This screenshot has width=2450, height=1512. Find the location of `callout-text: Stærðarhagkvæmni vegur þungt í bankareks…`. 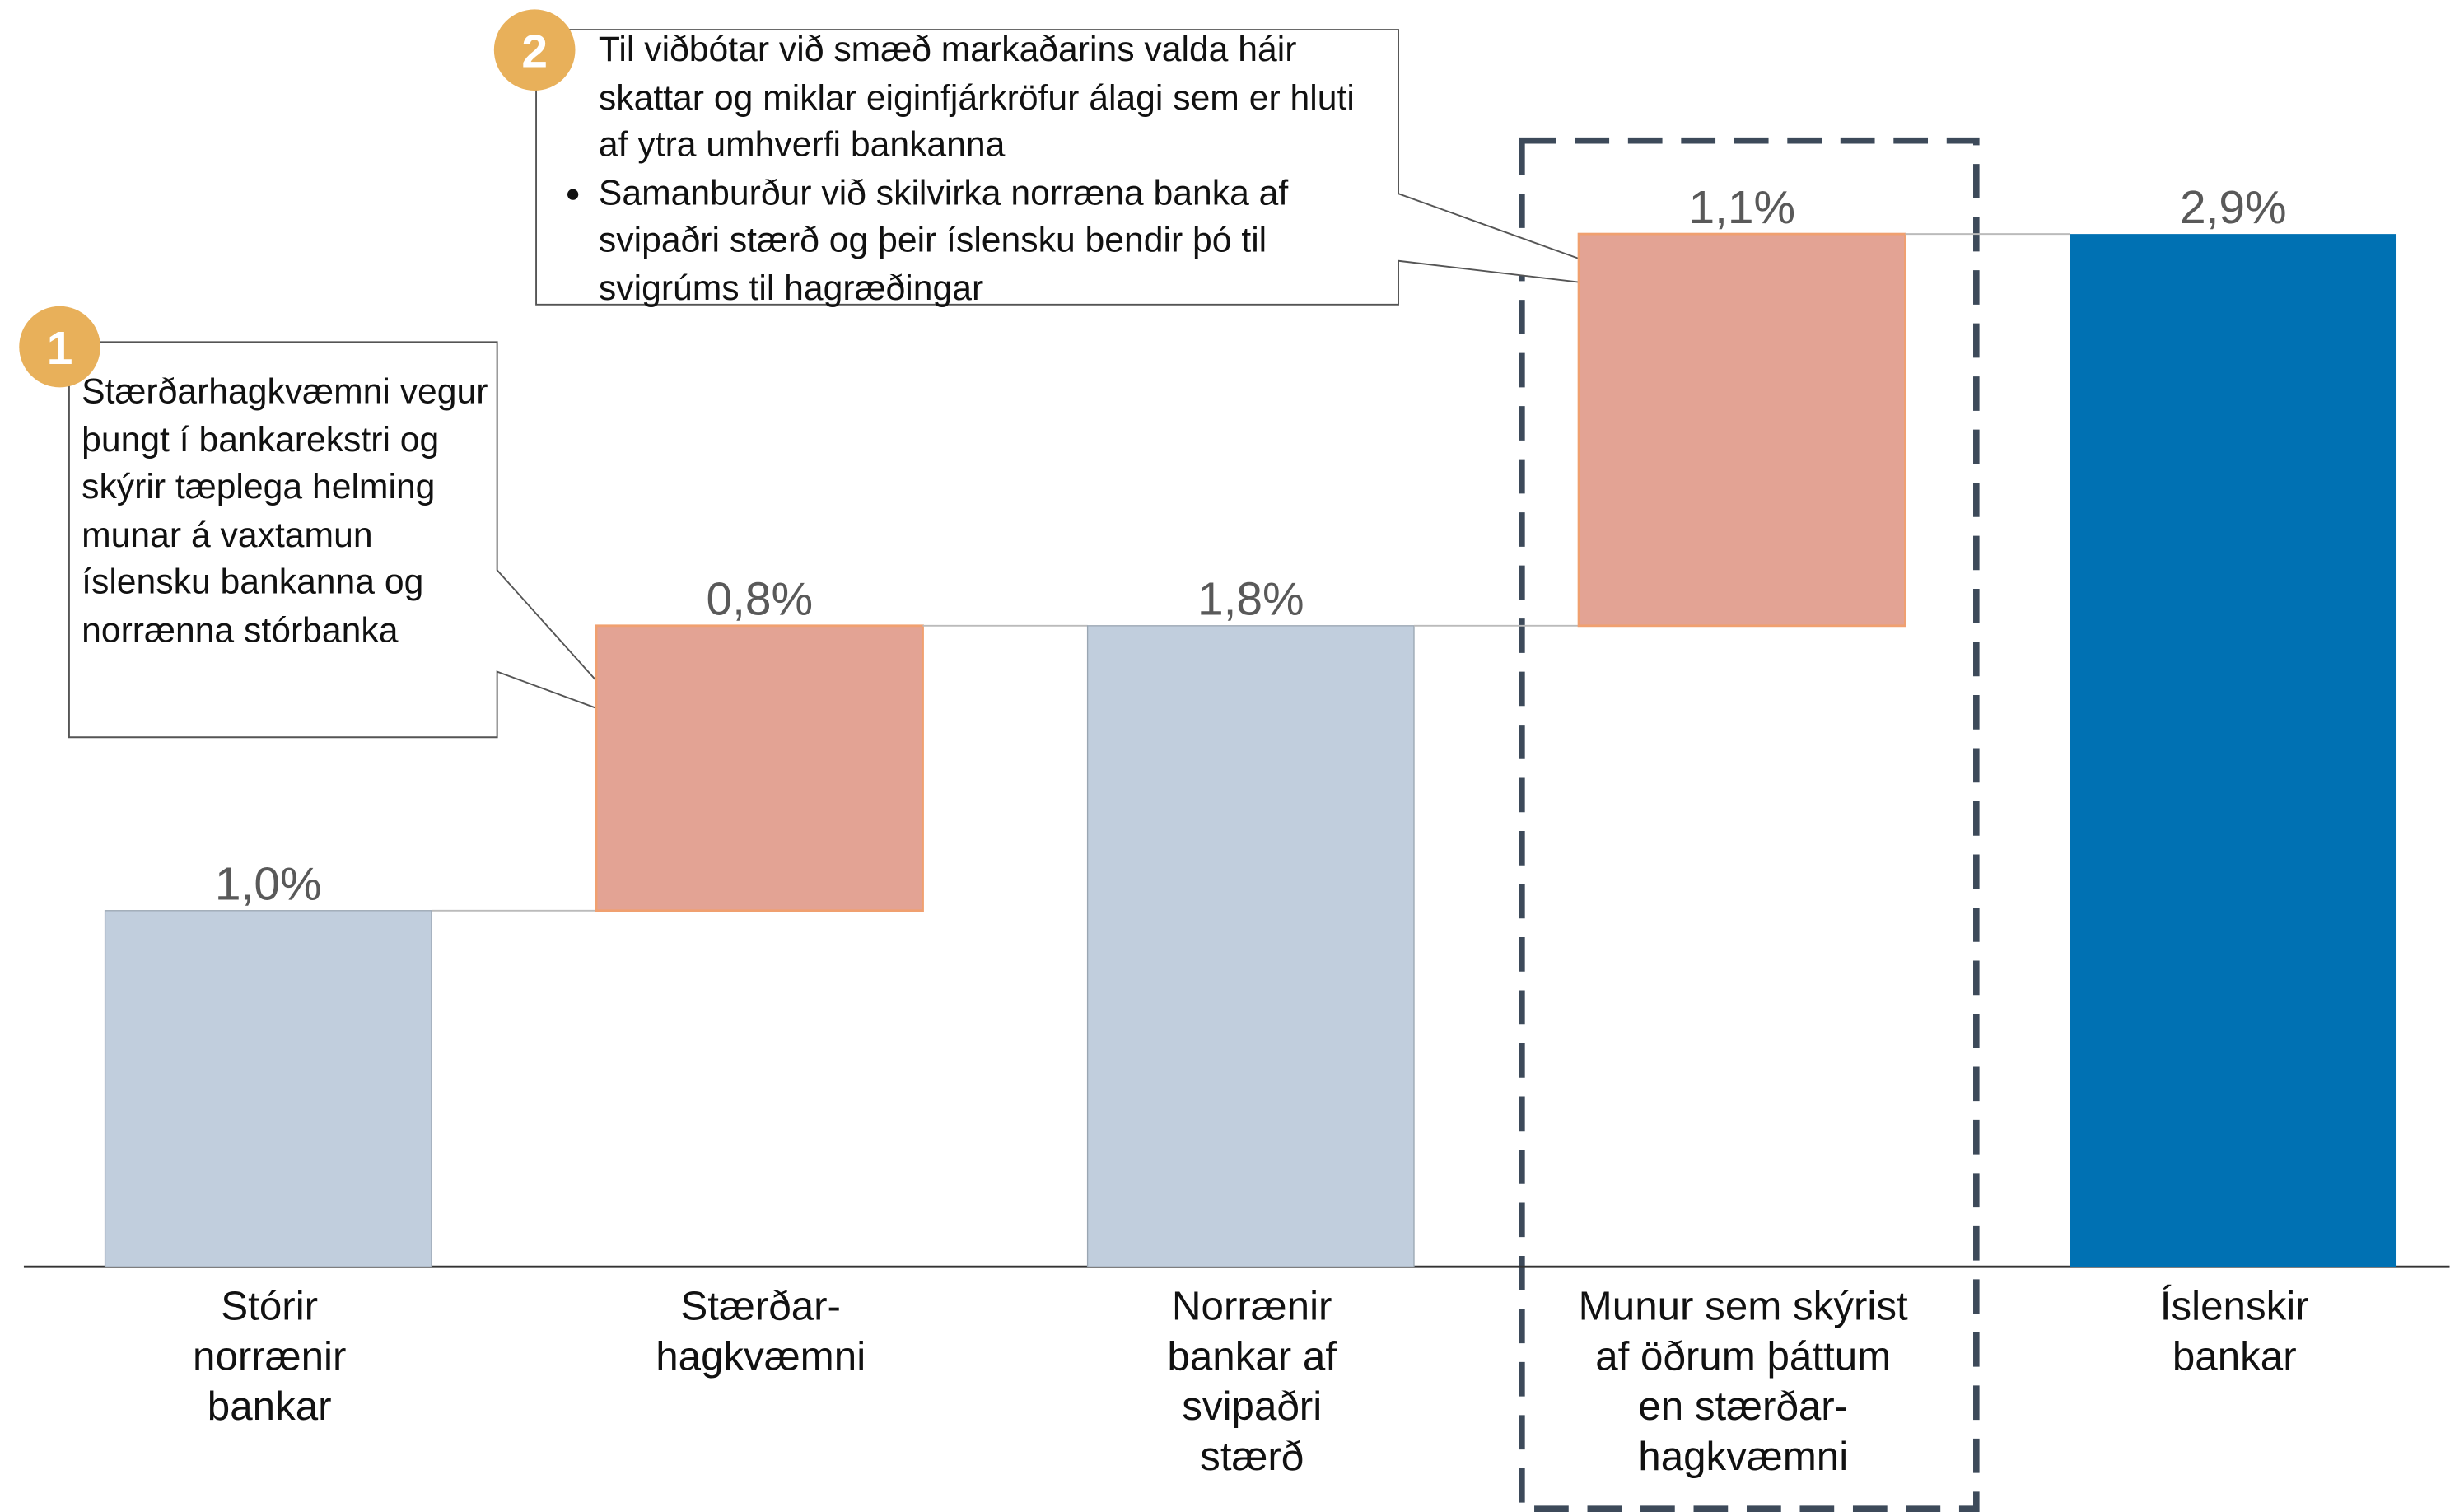

callout-text: Stærðarhagkvæmni vegur þungt í bankareks… is located at coordinates (286, 512).